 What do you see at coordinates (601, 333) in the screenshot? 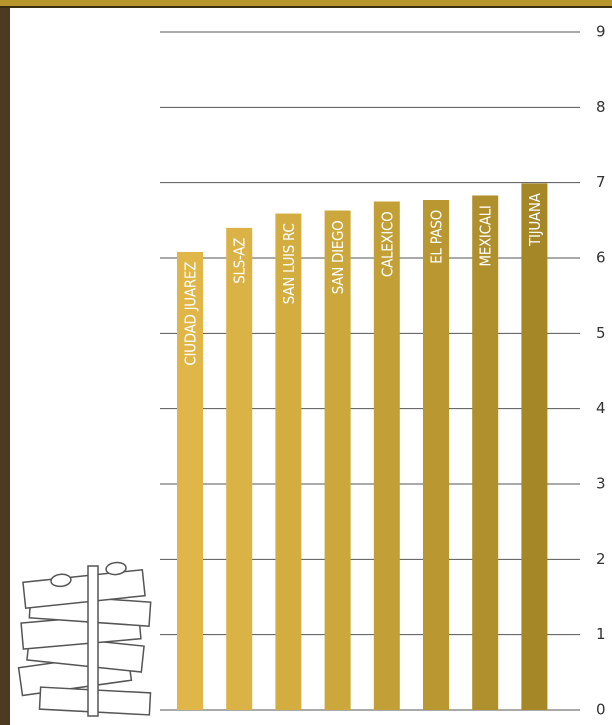
I see `y-tick-label: 5` at bounding box center [601, 333].